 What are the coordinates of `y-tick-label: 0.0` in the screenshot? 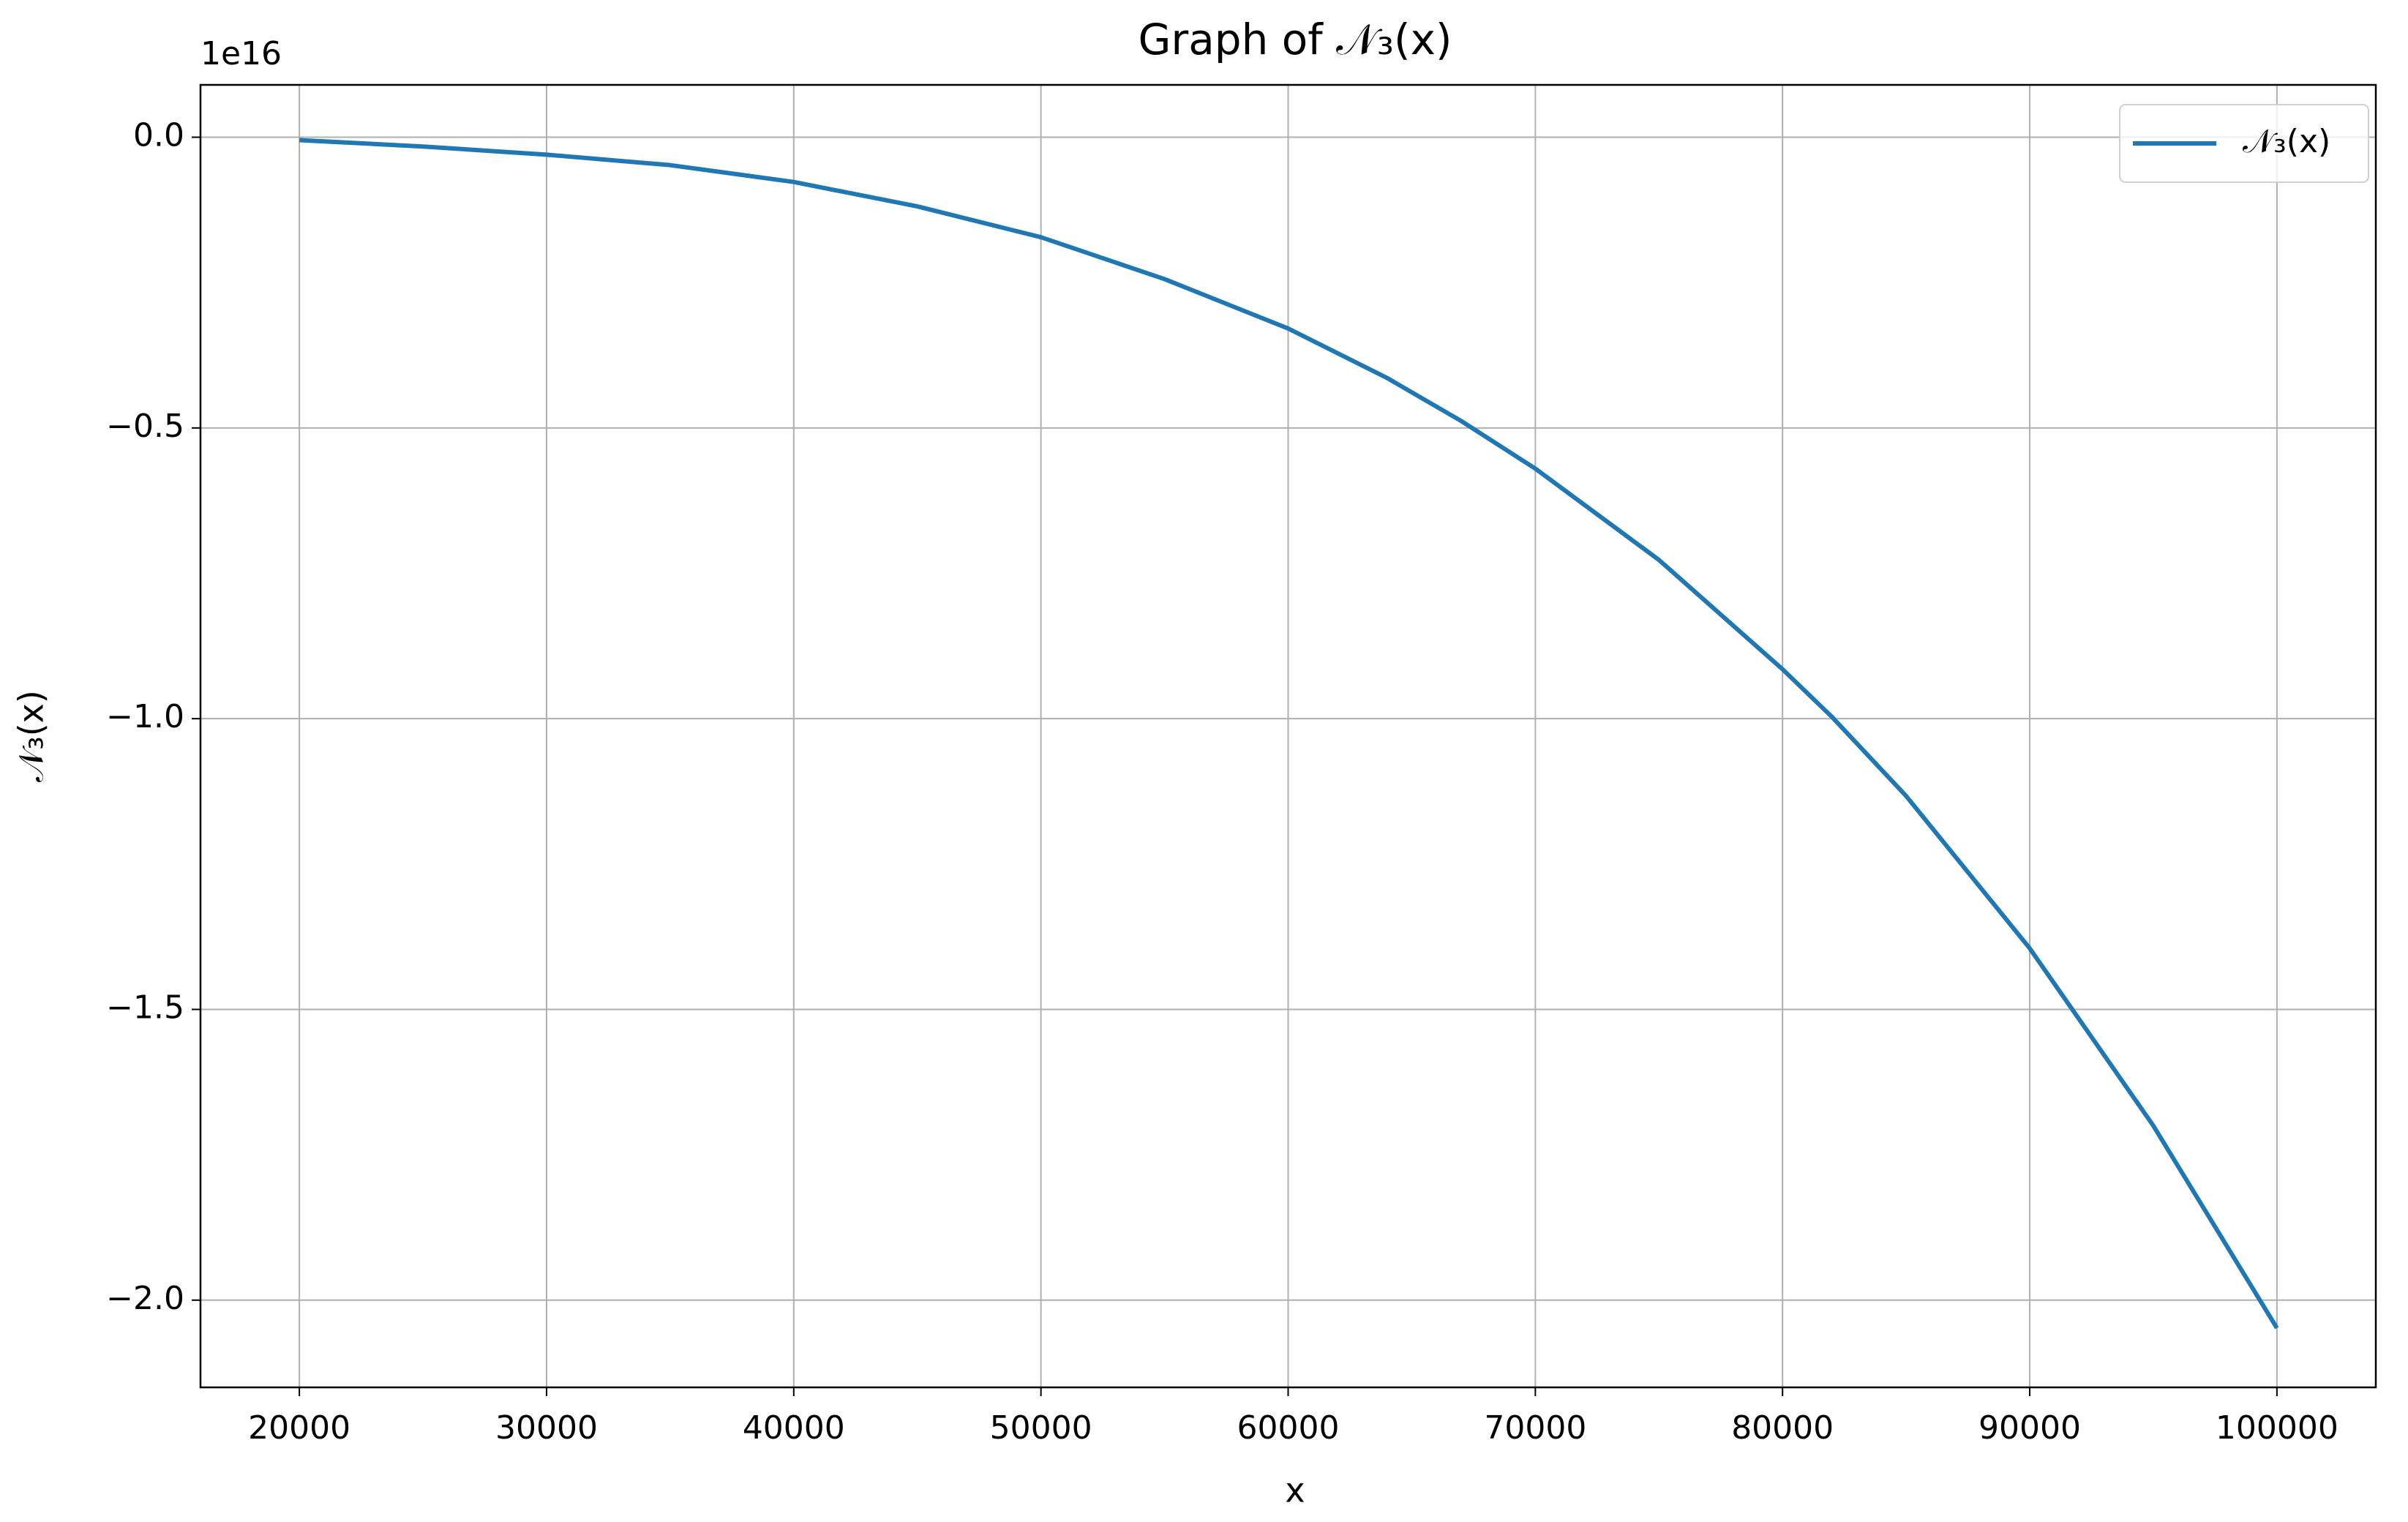 It's located at (158, 135).